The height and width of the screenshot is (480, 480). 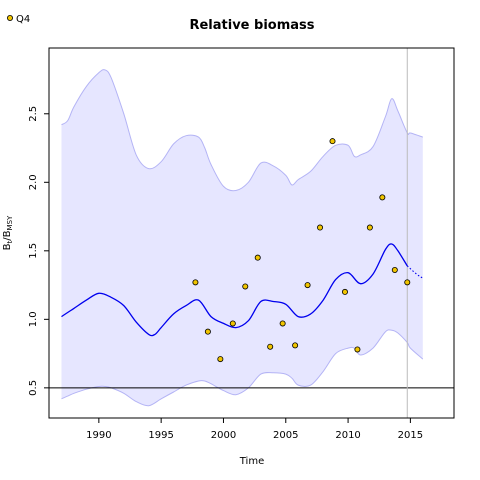 I want to click on x-tick-label: 2010, so click(x=347, y=435).